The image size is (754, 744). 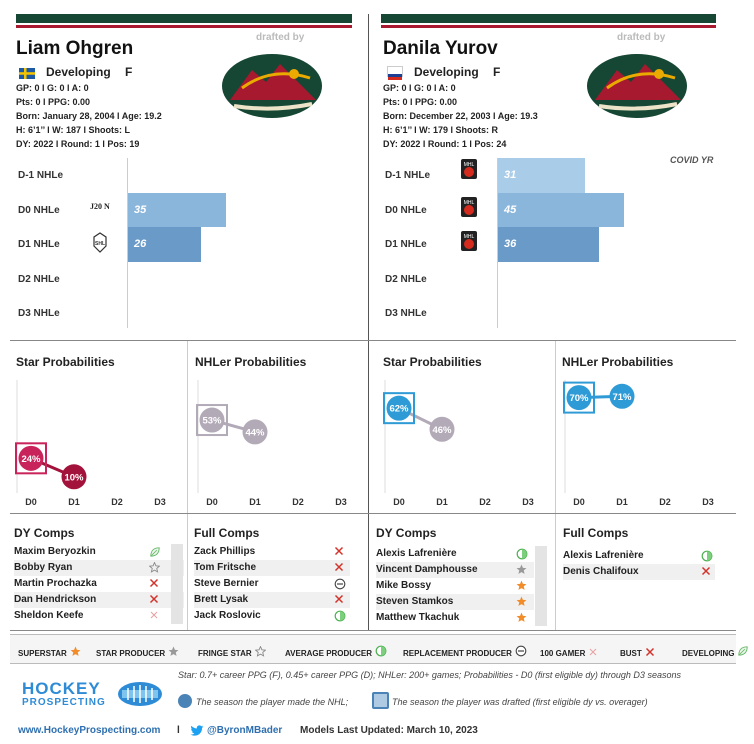 What do you see at coordinates (528, 502) in the screenshot?
I see `prob-axis-label: D3` at bounding box center [528, 502].